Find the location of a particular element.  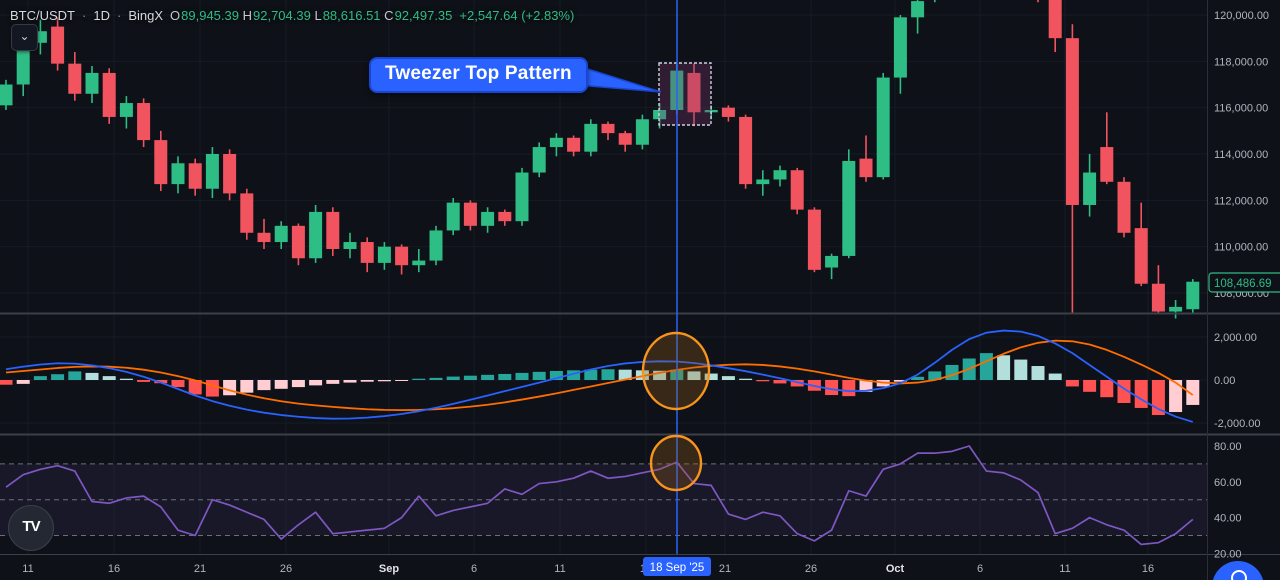

chevron-down-icon: ⌄ is located at coordinates (24, 36).